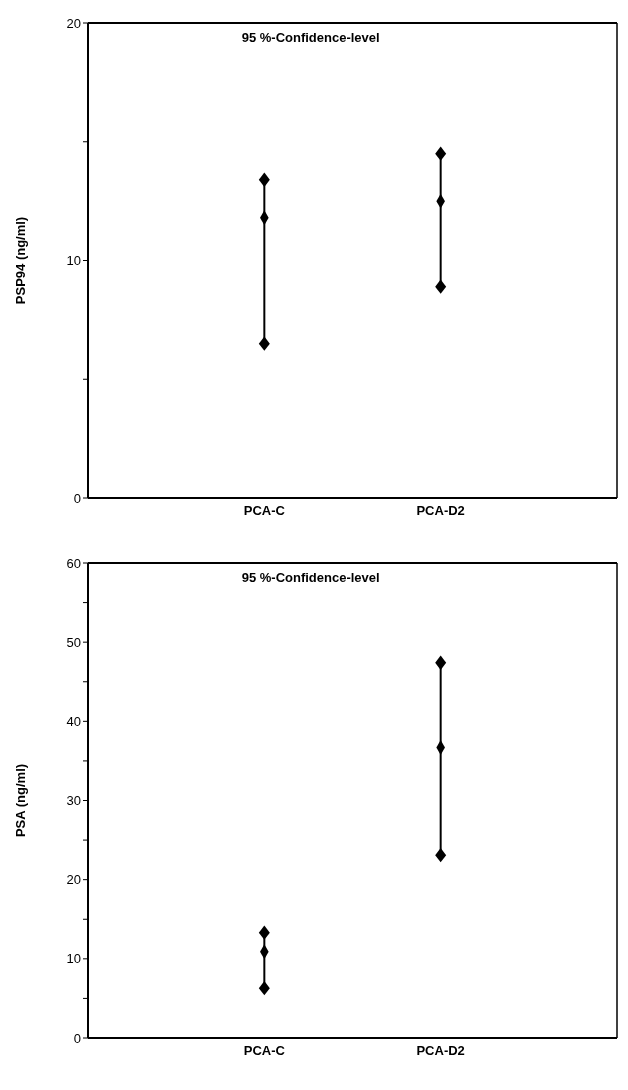  What do you see at coordinates (73, 563) in the screenshot?
I see `y-tick-label: 60` at bounding box center [73, 563].